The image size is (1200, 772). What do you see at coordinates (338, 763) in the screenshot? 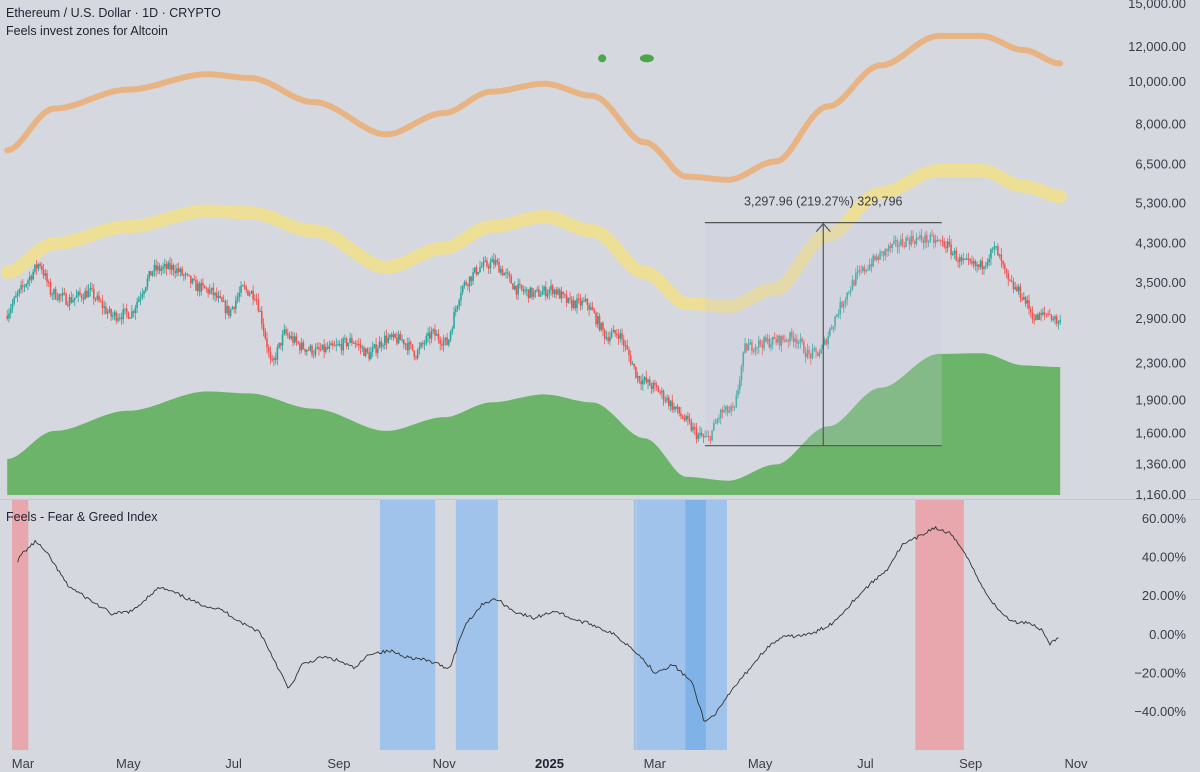
I see `time-tick-label: Sep` at bounding box center [338, 763].